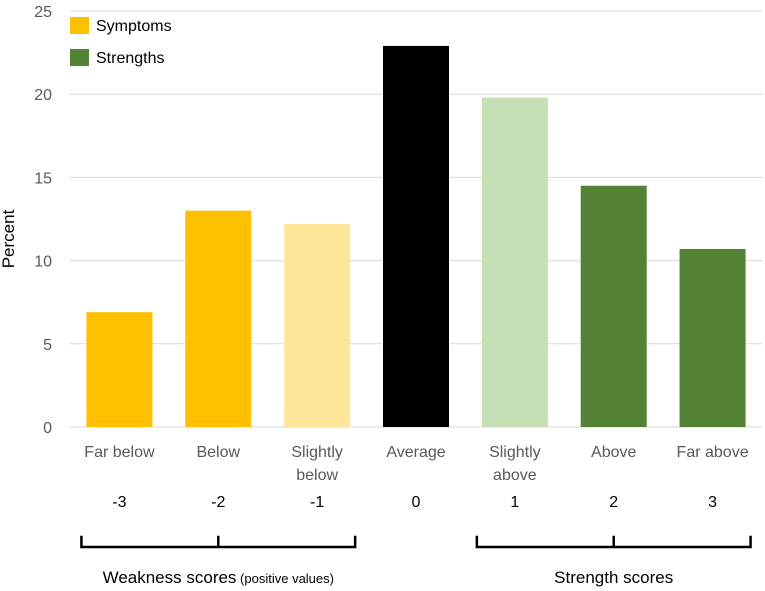 The image size is (765, 591). I want to click on score-label: 2, so click(613, 502).